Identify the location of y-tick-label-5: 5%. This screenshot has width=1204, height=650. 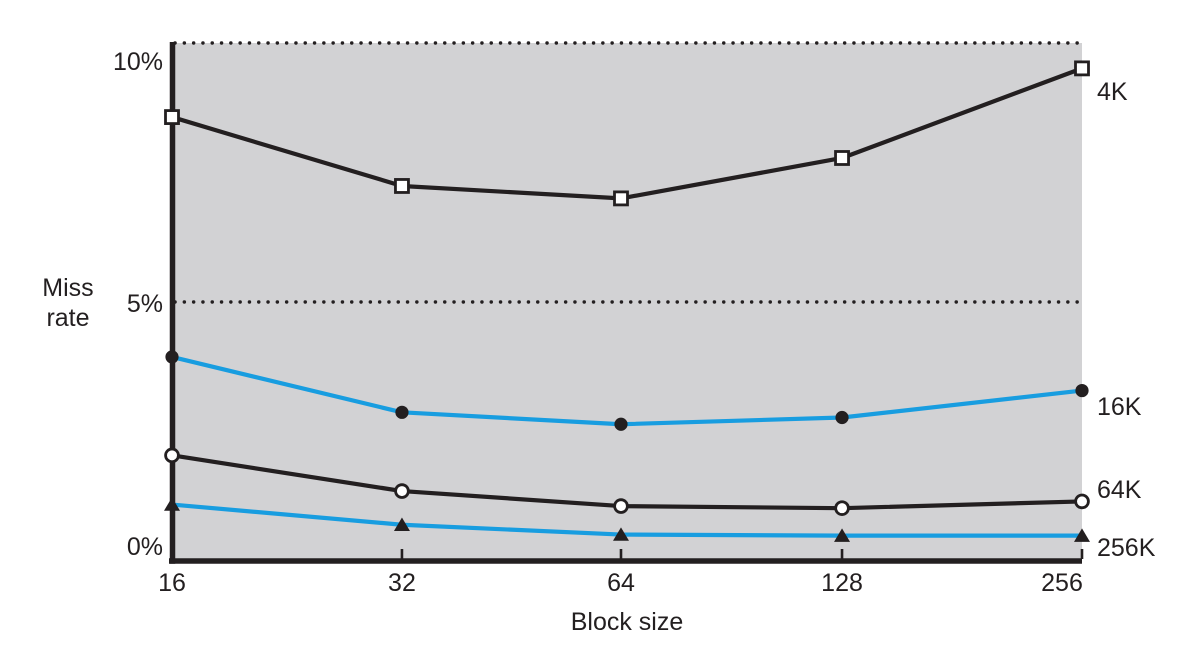
(144, 304).